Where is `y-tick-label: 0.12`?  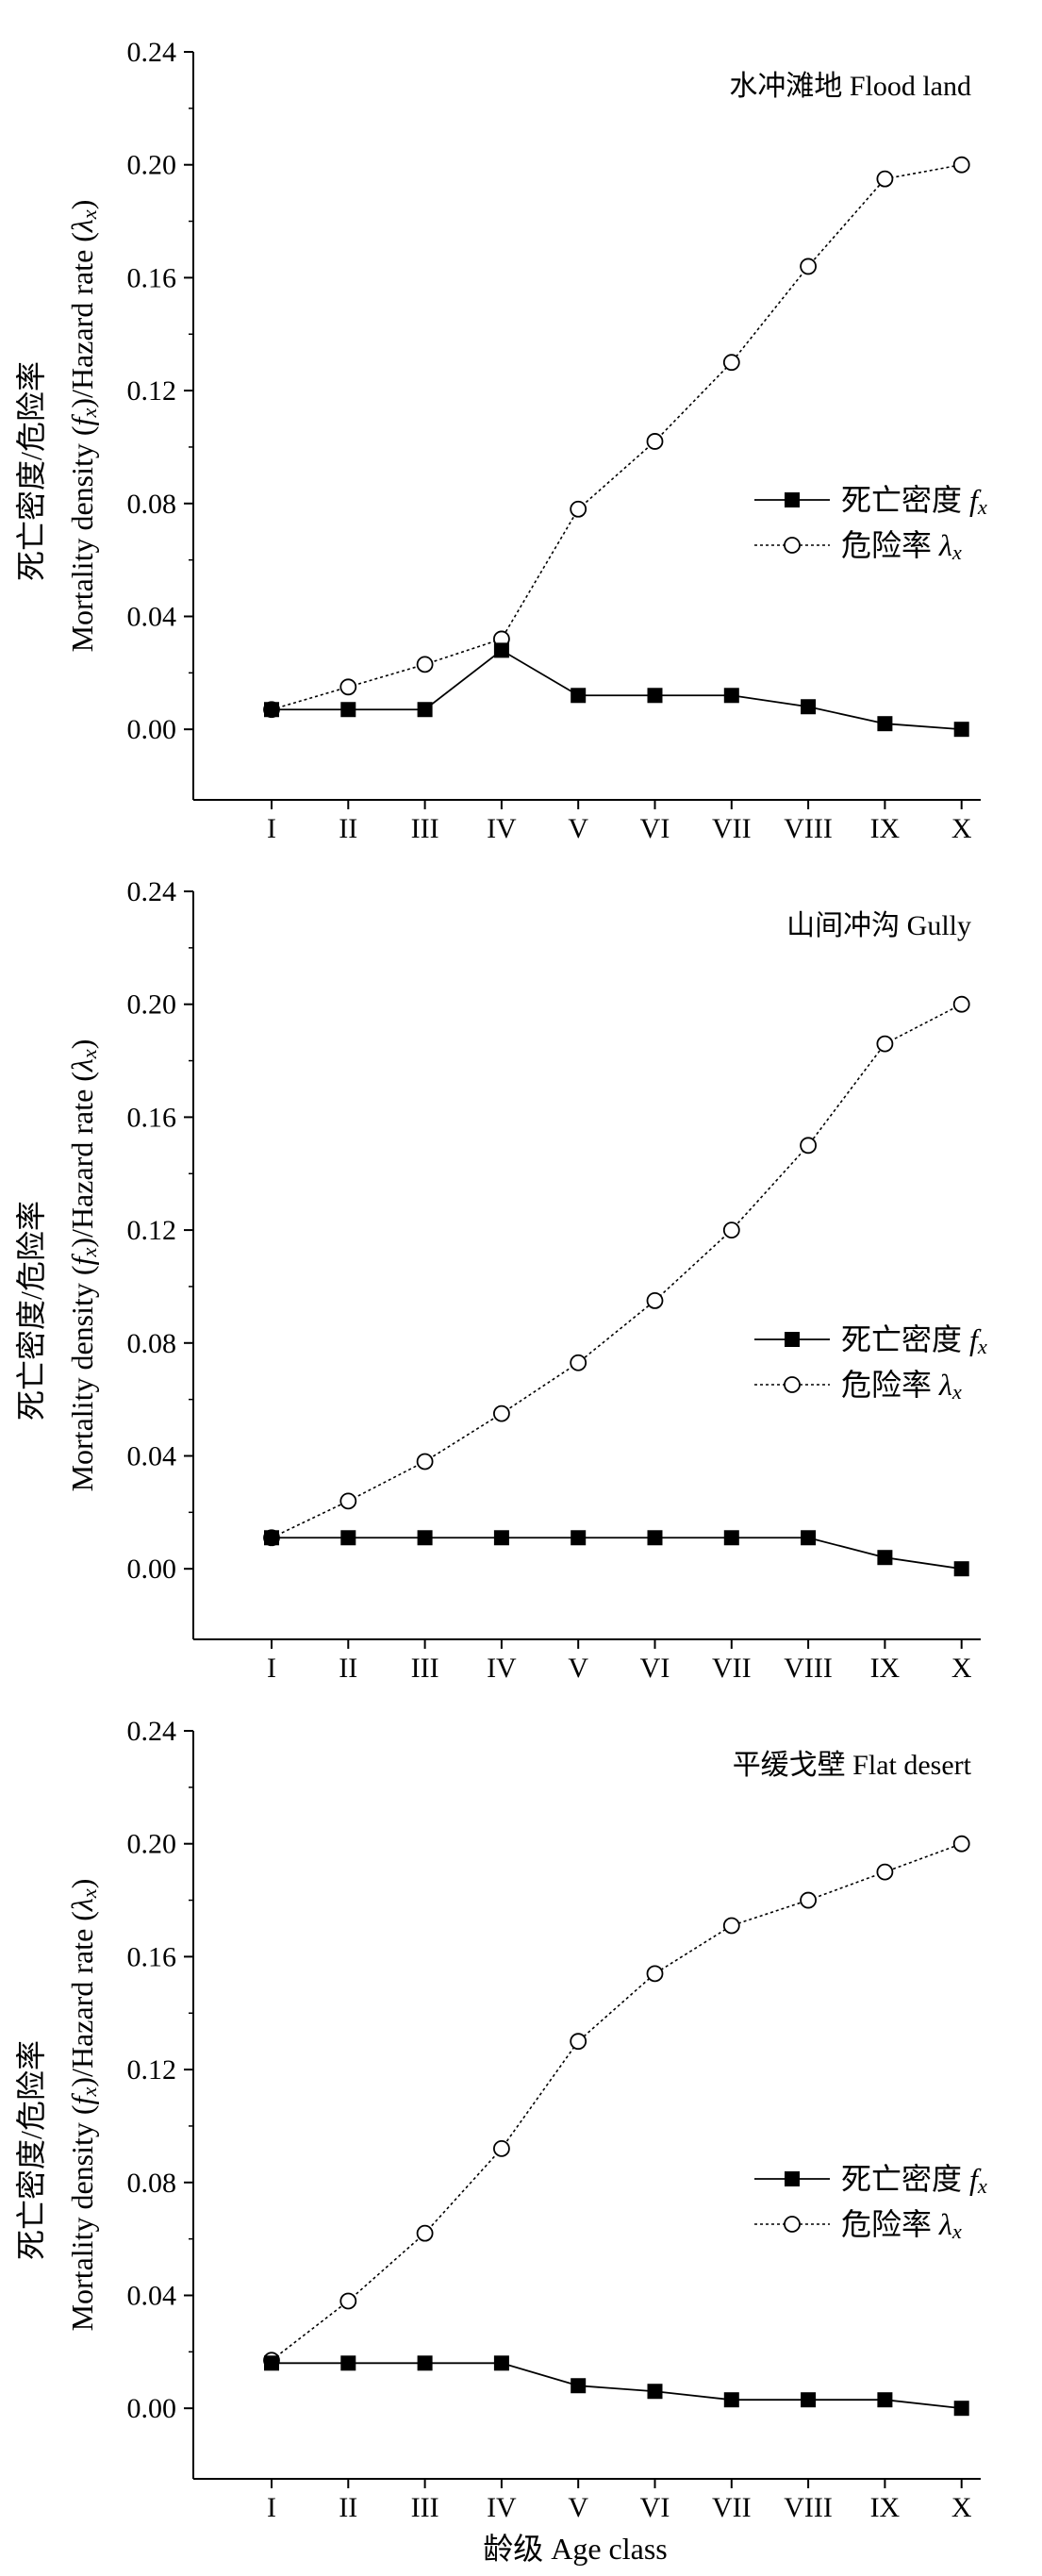
y-tick-label: 0.12 is located at coordinates (152, 1230).